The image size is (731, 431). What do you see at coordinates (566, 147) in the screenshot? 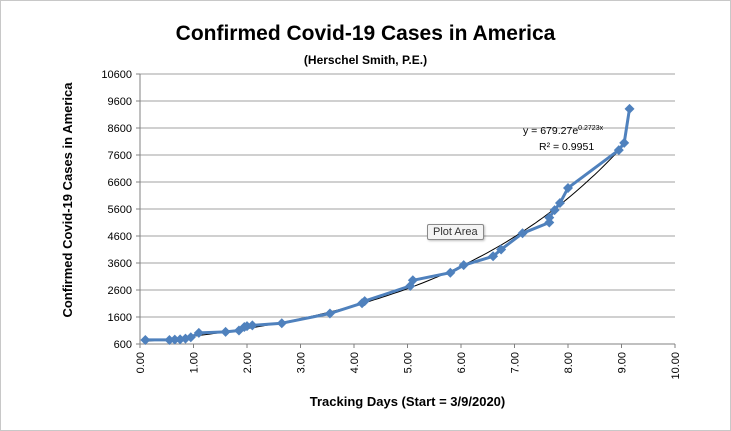
I see `trendline-r2: R² = 0.9951` at bounding box center [566, 147].